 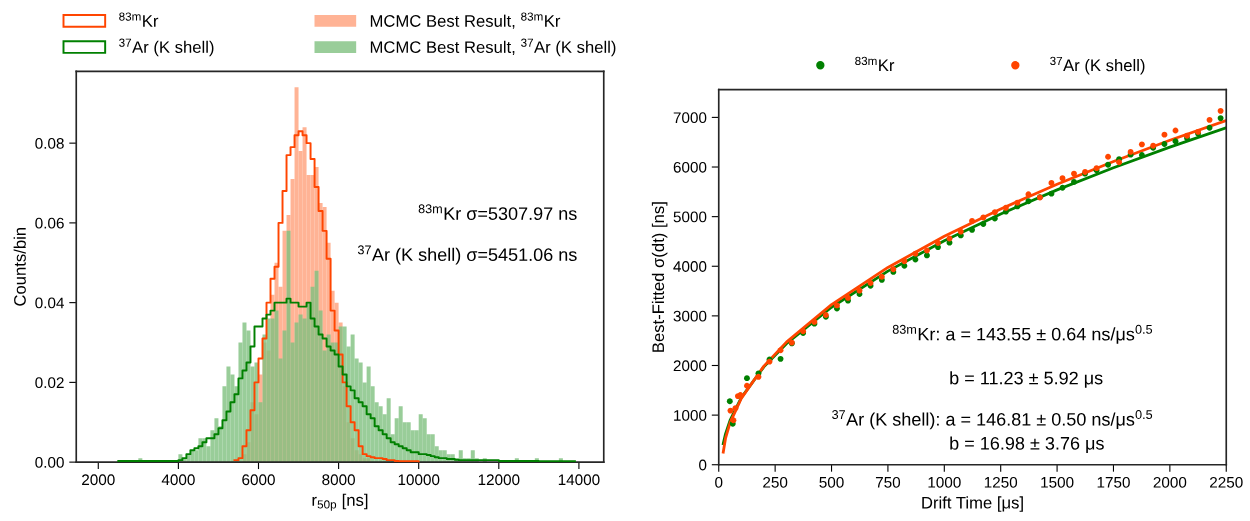 What do you see at coordinates (690, 118) in the screenshot?
I see `y-tick-label: 7000` at bounding box center [690, 118].